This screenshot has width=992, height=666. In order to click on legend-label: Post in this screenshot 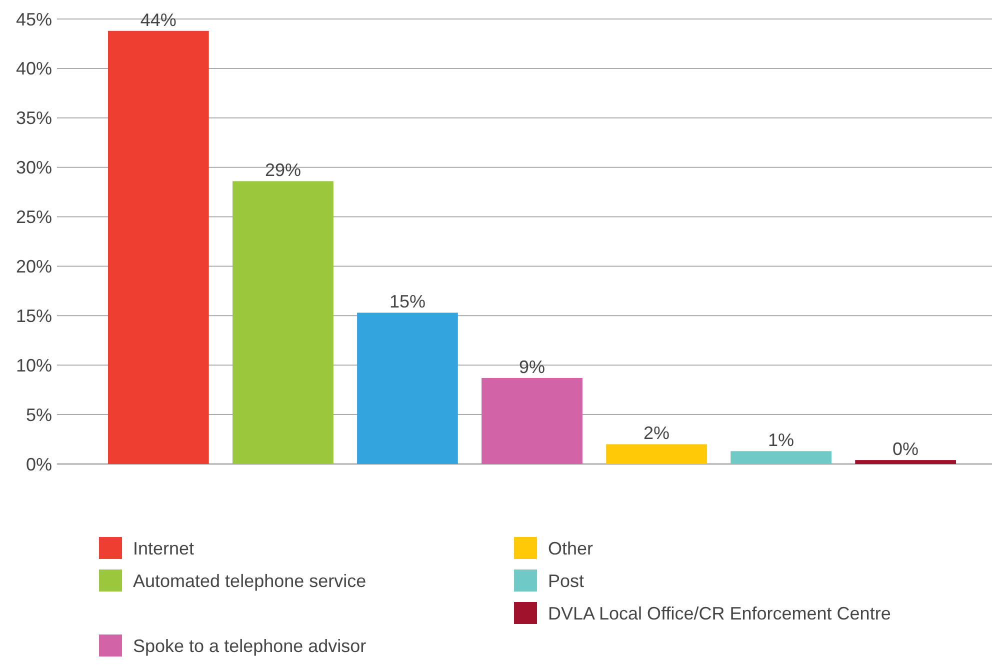, I will do `click(566, 580)`.